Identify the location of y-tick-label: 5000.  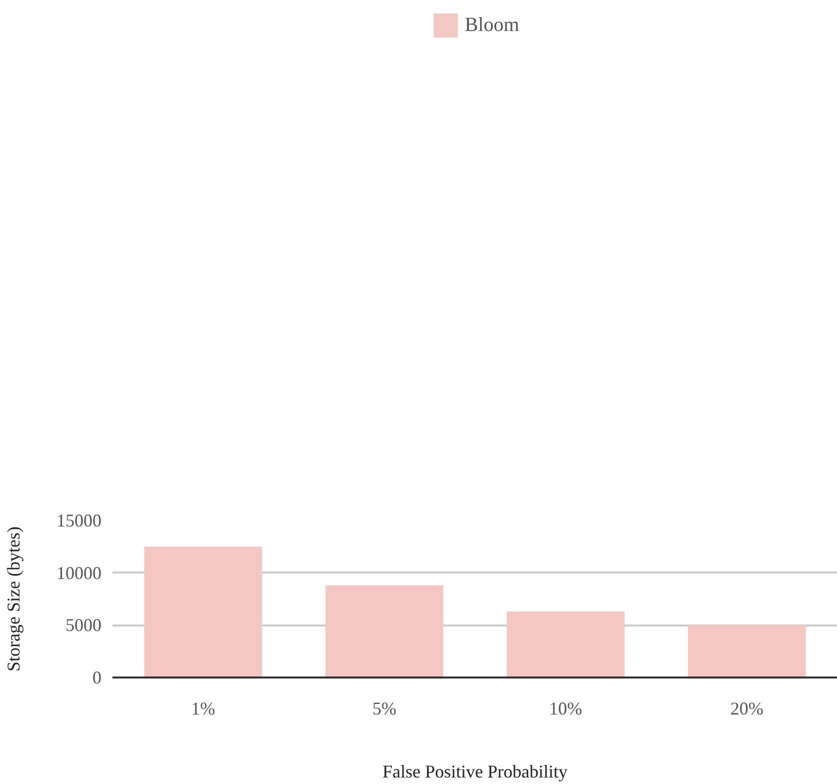
(84, 625).